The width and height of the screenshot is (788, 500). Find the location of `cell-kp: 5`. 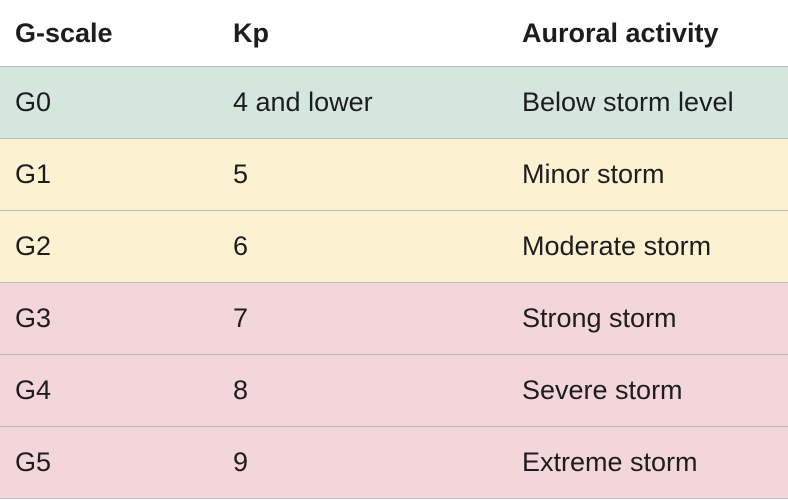

cell-kp: 5 is located at coordinates (362, 174).